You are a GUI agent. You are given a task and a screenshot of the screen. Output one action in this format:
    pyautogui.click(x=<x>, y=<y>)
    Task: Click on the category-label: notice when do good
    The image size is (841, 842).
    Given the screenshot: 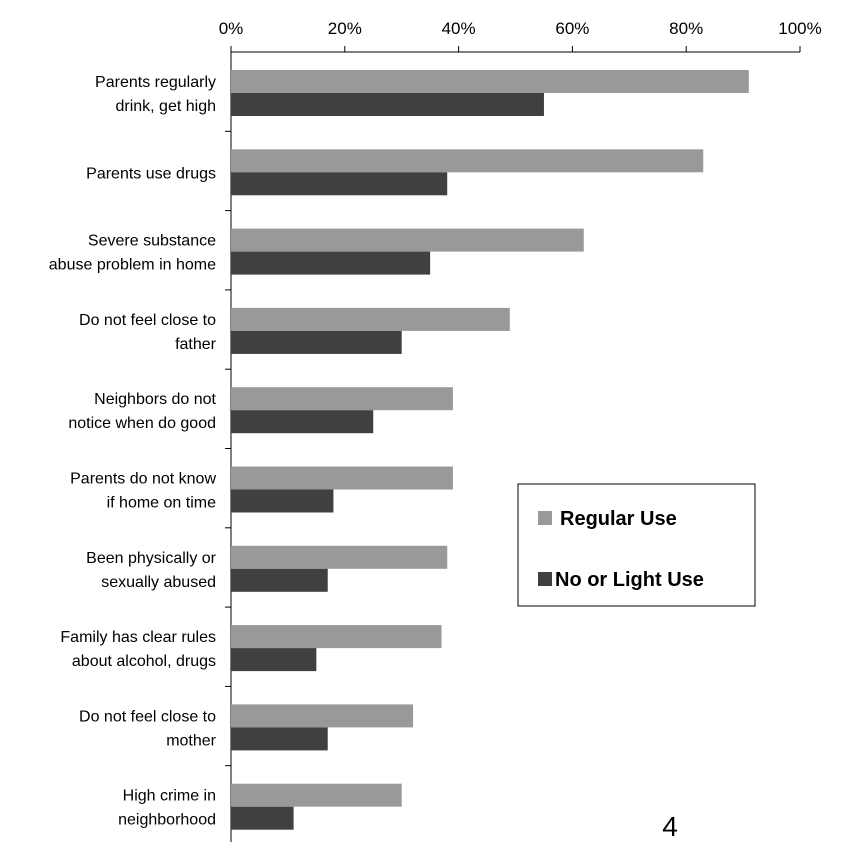 What is the action you would take?
    pyautogui.click(x=142, y=423)
    